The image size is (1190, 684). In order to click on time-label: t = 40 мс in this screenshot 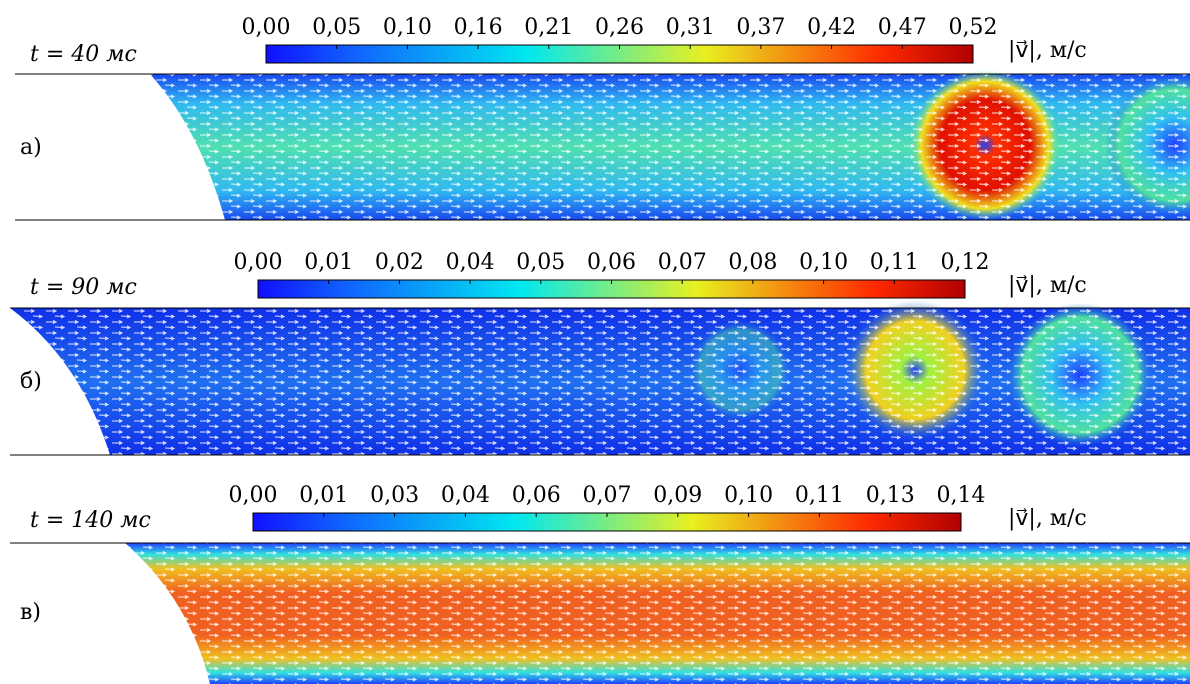, I will do `click(83, 54)`.